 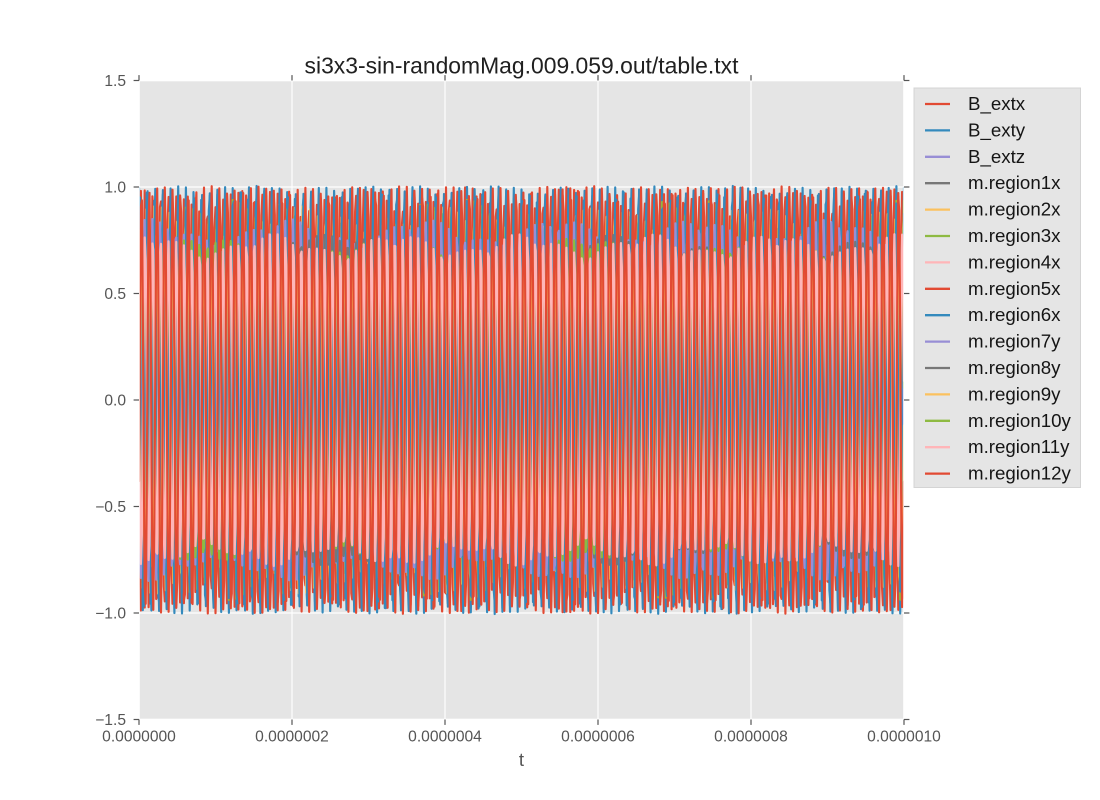 What do you see at coordinates (996, 157) in the screenshot?
I see `svg-text: B_extz` at bounding box center [996, 157].